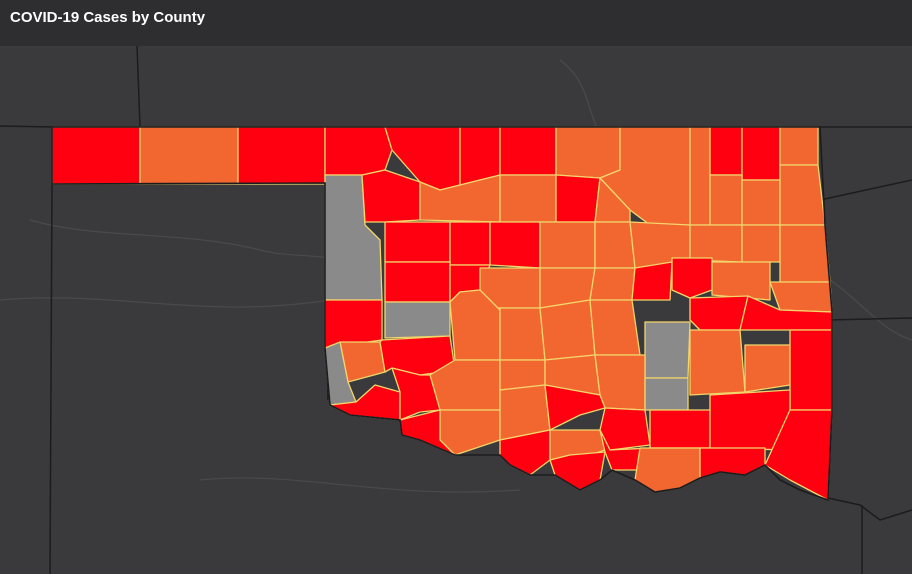  What do you see at coordinates (108, 17) in the screenshot?
I see `map-title: COVID-19 Cases by County` at bounding box center [108, 17].